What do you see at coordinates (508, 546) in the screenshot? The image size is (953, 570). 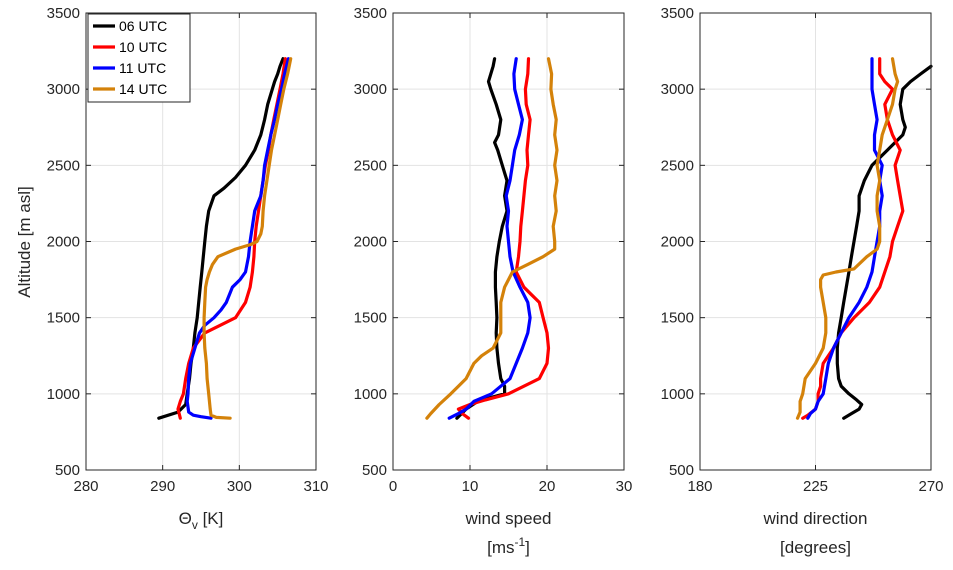 I see `x-axis-label-units: [ms-1]` at bounding box center [508, 546].